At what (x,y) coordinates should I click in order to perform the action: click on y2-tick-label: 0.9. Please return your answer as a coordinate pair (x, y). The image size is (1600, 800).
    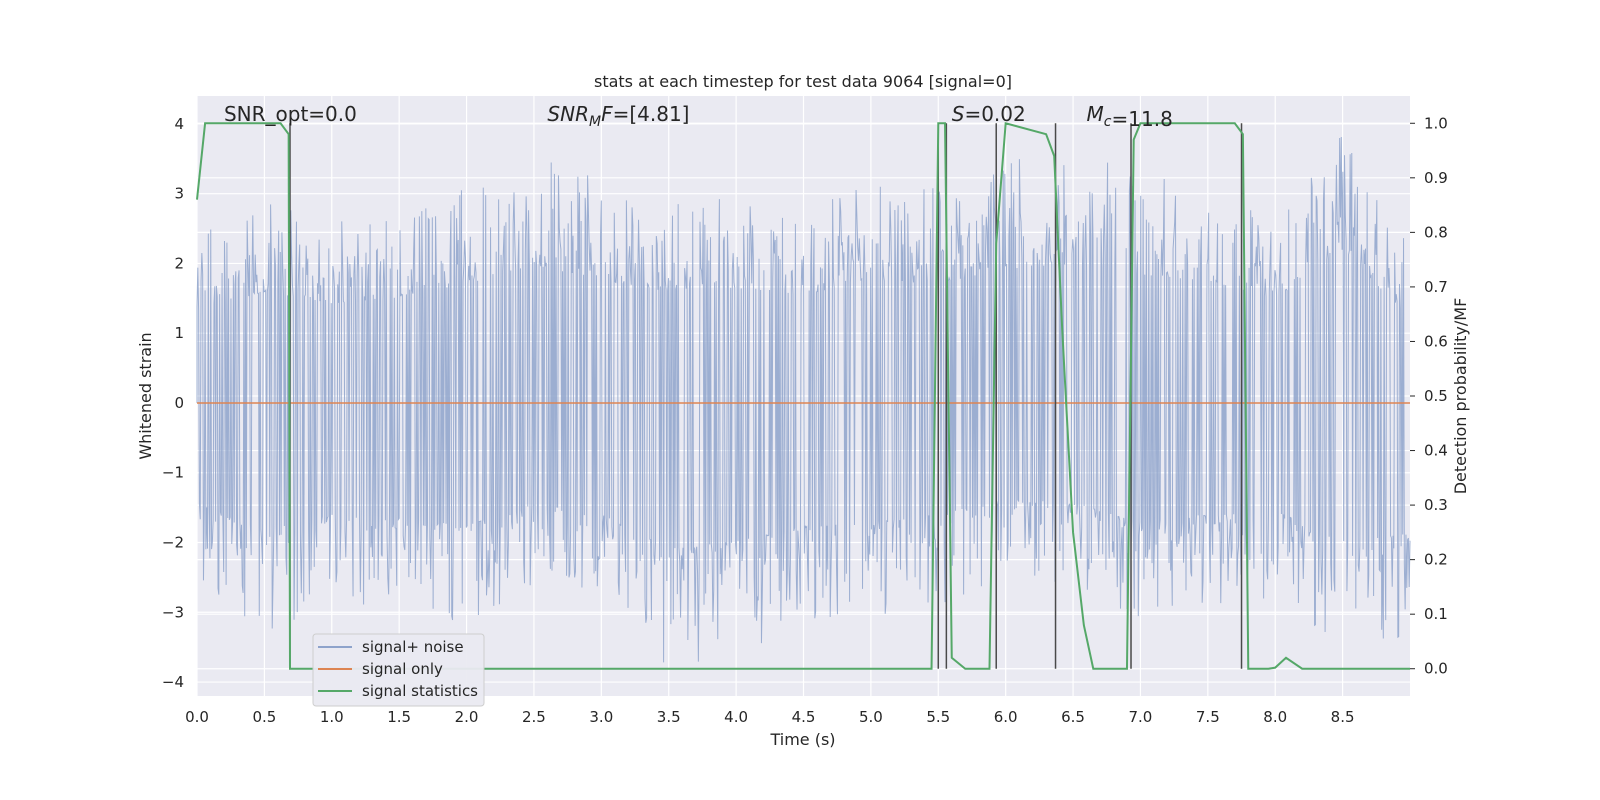
    Looking at the image, I should click on (1436, 178).